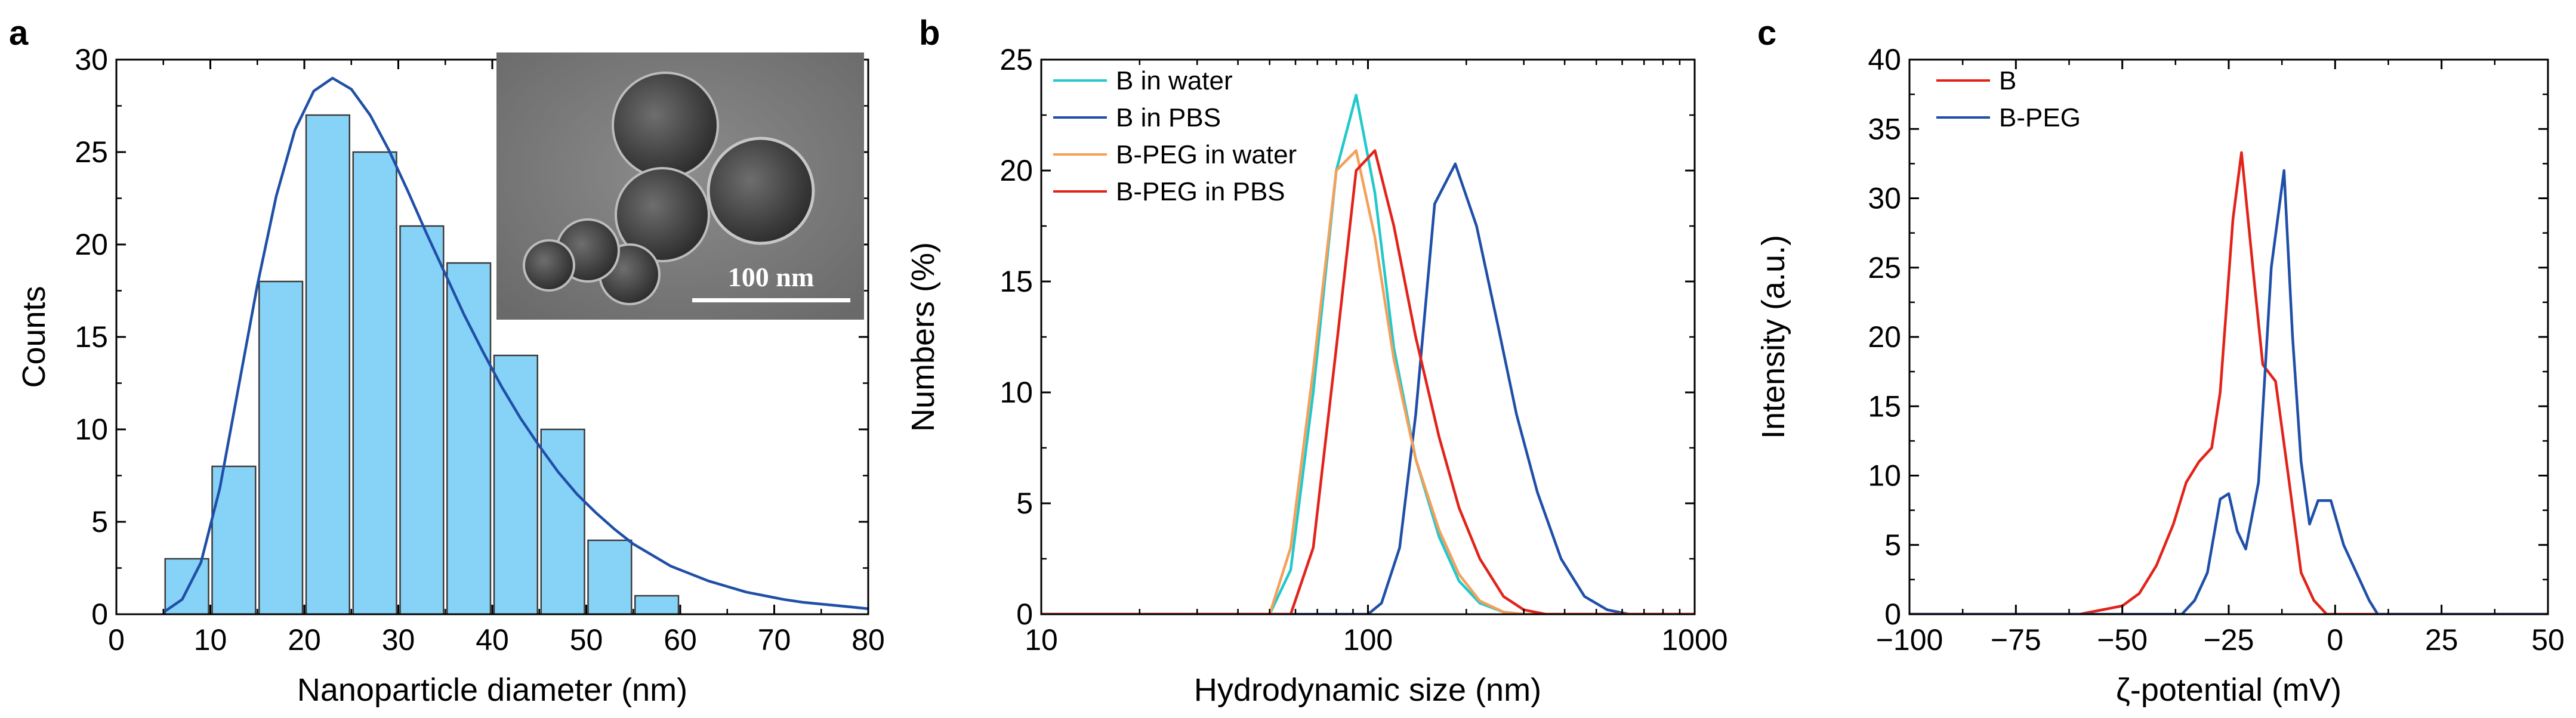 The width and height of the screenshot is (2576, 718). Describe the element at coordinates (868, 640) in the screenshot. I see `x-tick-label: 80` at that location.